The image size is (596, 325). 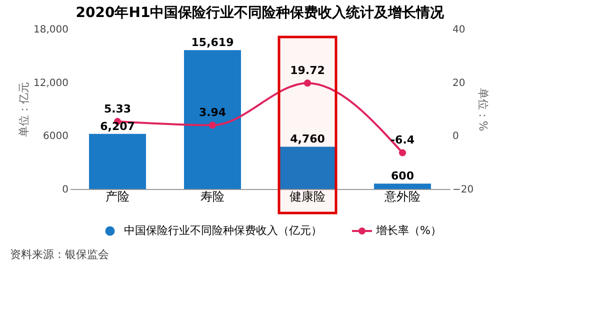 I want to click on y2-tick-label: 0, so click(x=455, y=136).